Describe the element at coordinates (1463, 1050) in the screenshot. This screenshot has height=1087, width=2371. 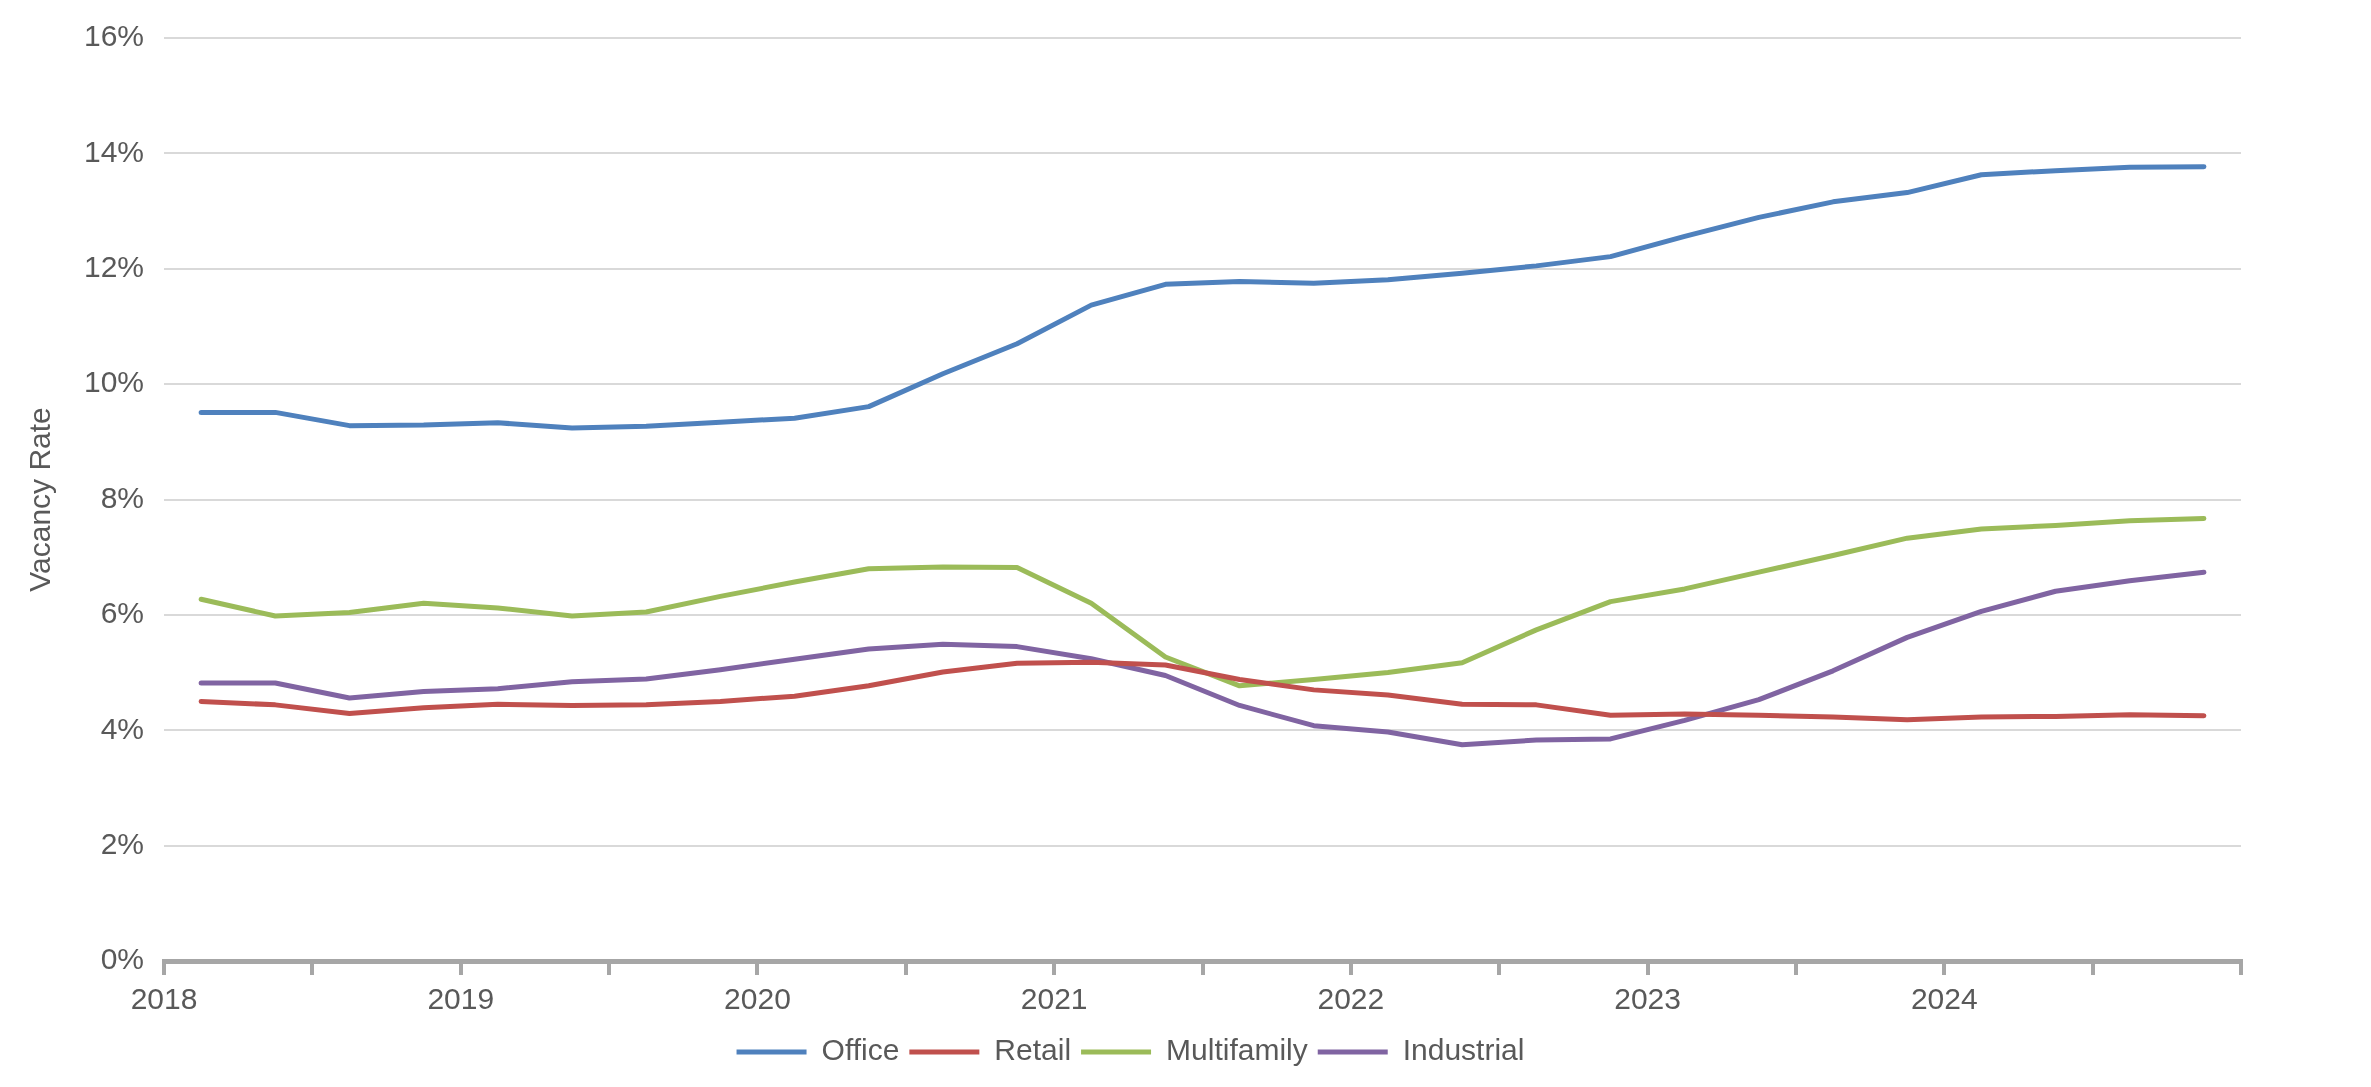
I see `legend-label: Industrial` at that location.